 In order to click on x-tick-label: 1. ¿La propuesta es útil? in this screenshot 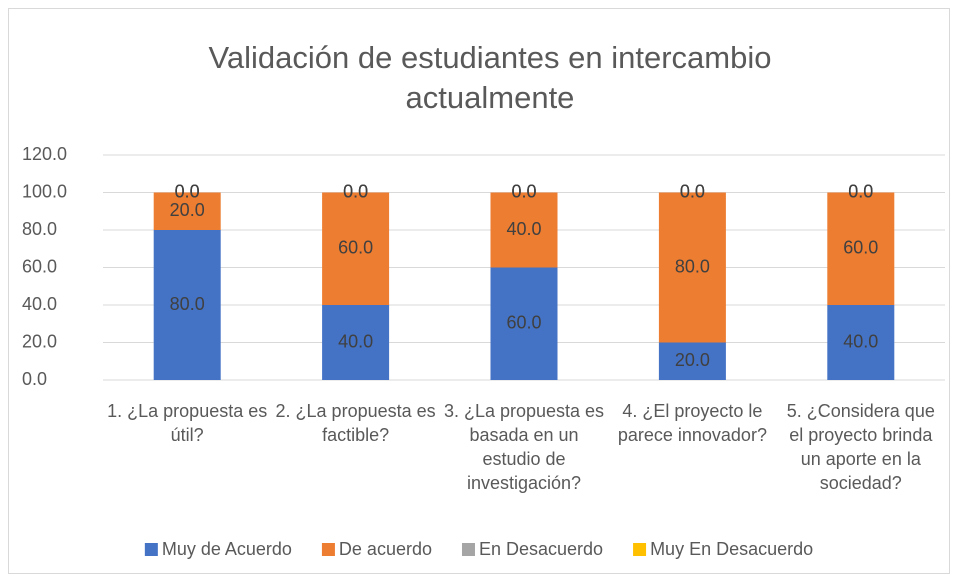, I will do `click(187, 423)`.